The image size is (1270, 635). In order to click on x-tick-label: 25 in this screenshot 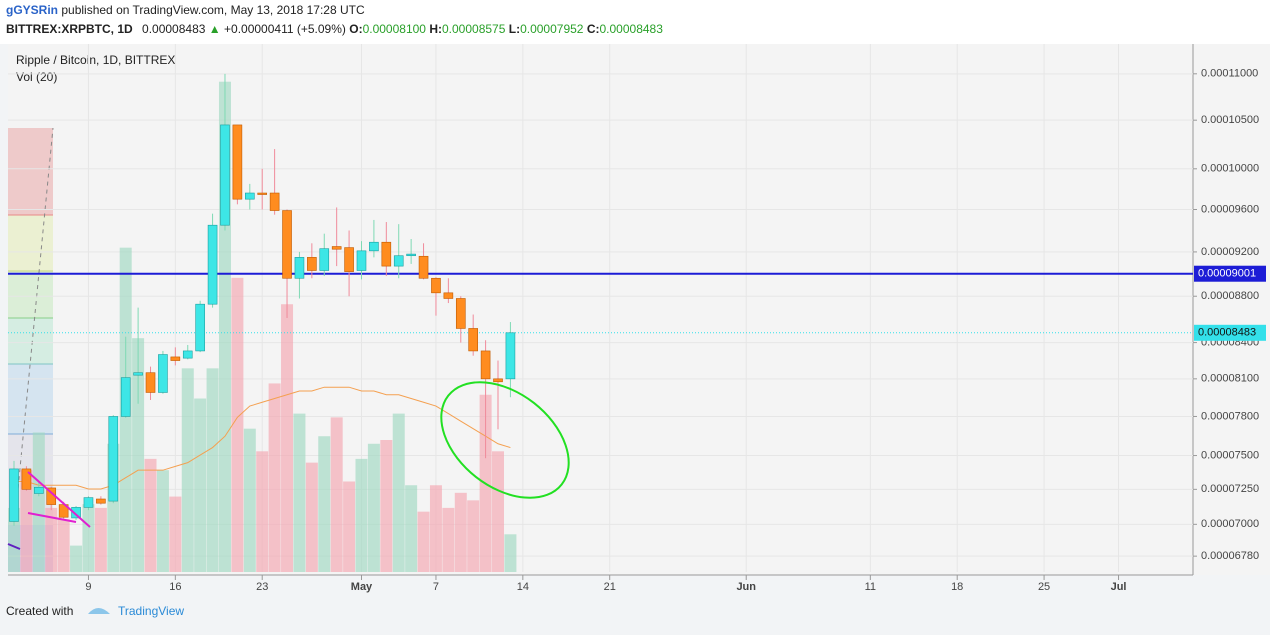, I will do `click(1044, 587)`.